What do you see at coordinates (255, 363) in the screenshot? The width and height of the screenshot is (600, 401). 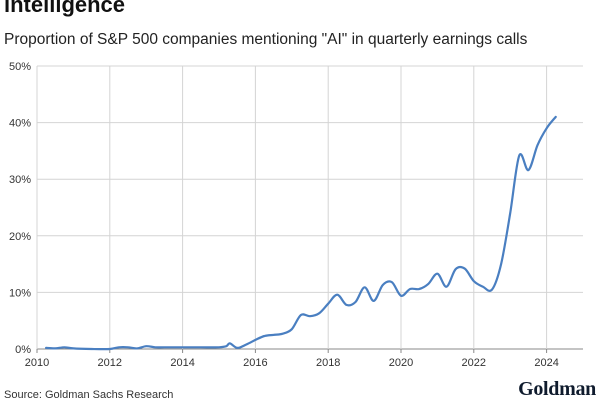 I see `x-tick-label: 2016` at bounding box center [255, 363].